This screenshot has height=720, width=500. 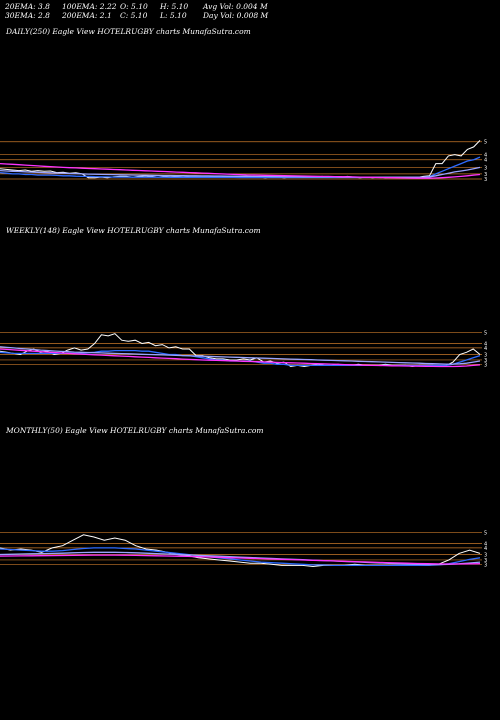 I want to click on daily-tick-label: 5, so click(x=485, y=143).